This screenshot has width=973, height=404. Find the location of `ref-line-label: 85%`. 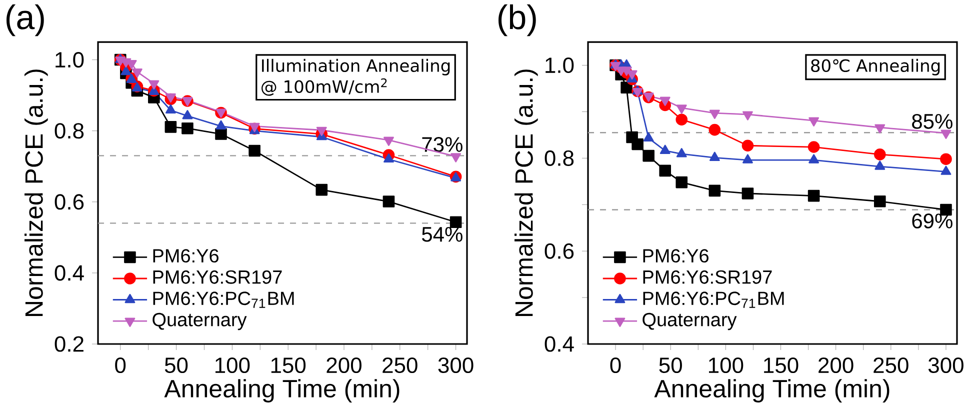

ref-line-label: 85% is located at coordinates (932, 121).